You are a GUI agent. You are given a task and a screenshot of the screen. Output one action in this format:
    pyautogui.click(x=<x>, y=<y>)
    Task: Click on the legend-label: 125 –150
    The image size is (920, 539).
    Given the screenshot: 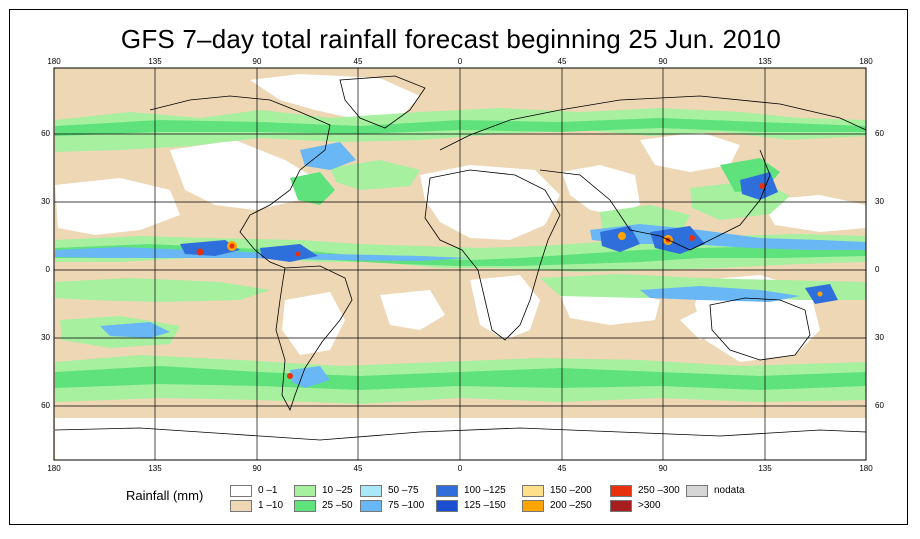 What is the action you would take?
    pyautogui.click(x=485, y=505)
    